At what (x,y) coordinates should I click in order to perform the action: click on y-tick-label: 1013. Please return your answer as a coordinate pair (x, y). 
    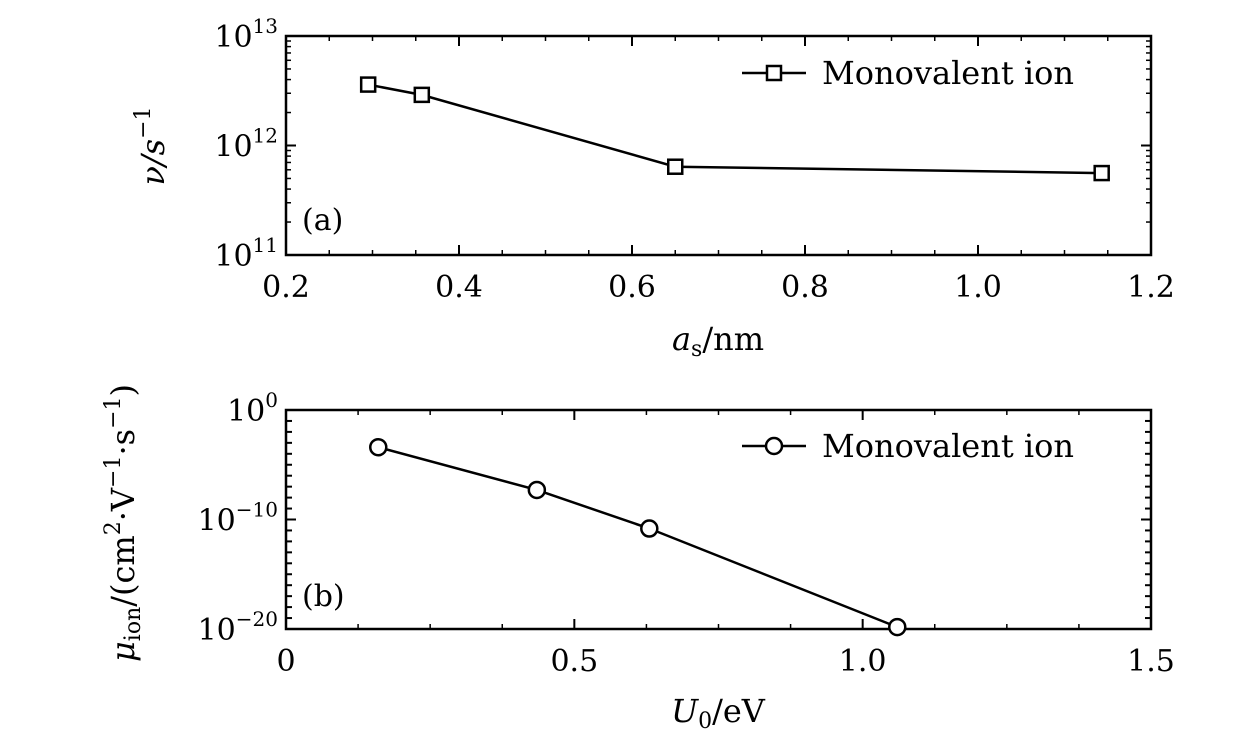
    Looking at the image, I should click on (246, 34).